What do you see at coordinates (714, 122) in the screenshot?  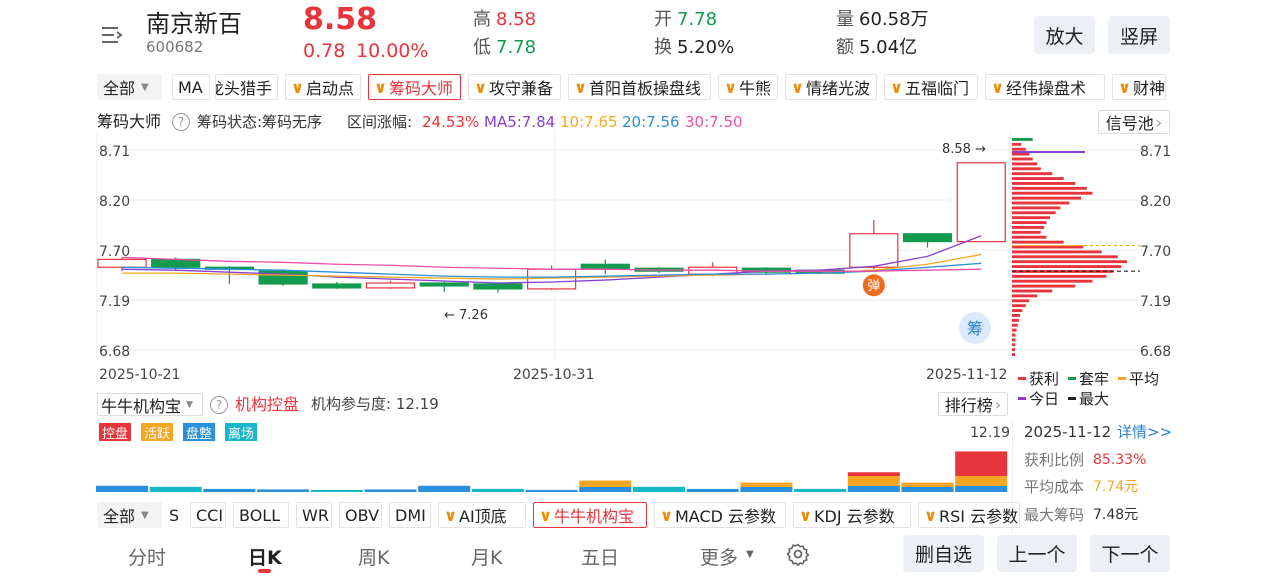 I see `ma30-value: 30:7.50` at bounding box center [714, 122].